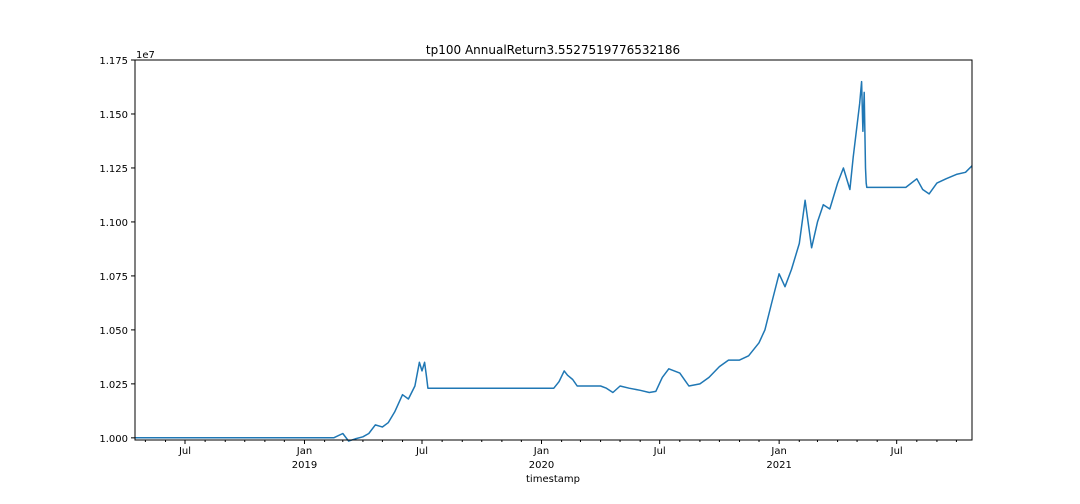 This screenshot has height=504, width=1080. Describe the element at coordinates (541, 465) in the screenshot. I see `x-tick-year-label: 2020` at that location.